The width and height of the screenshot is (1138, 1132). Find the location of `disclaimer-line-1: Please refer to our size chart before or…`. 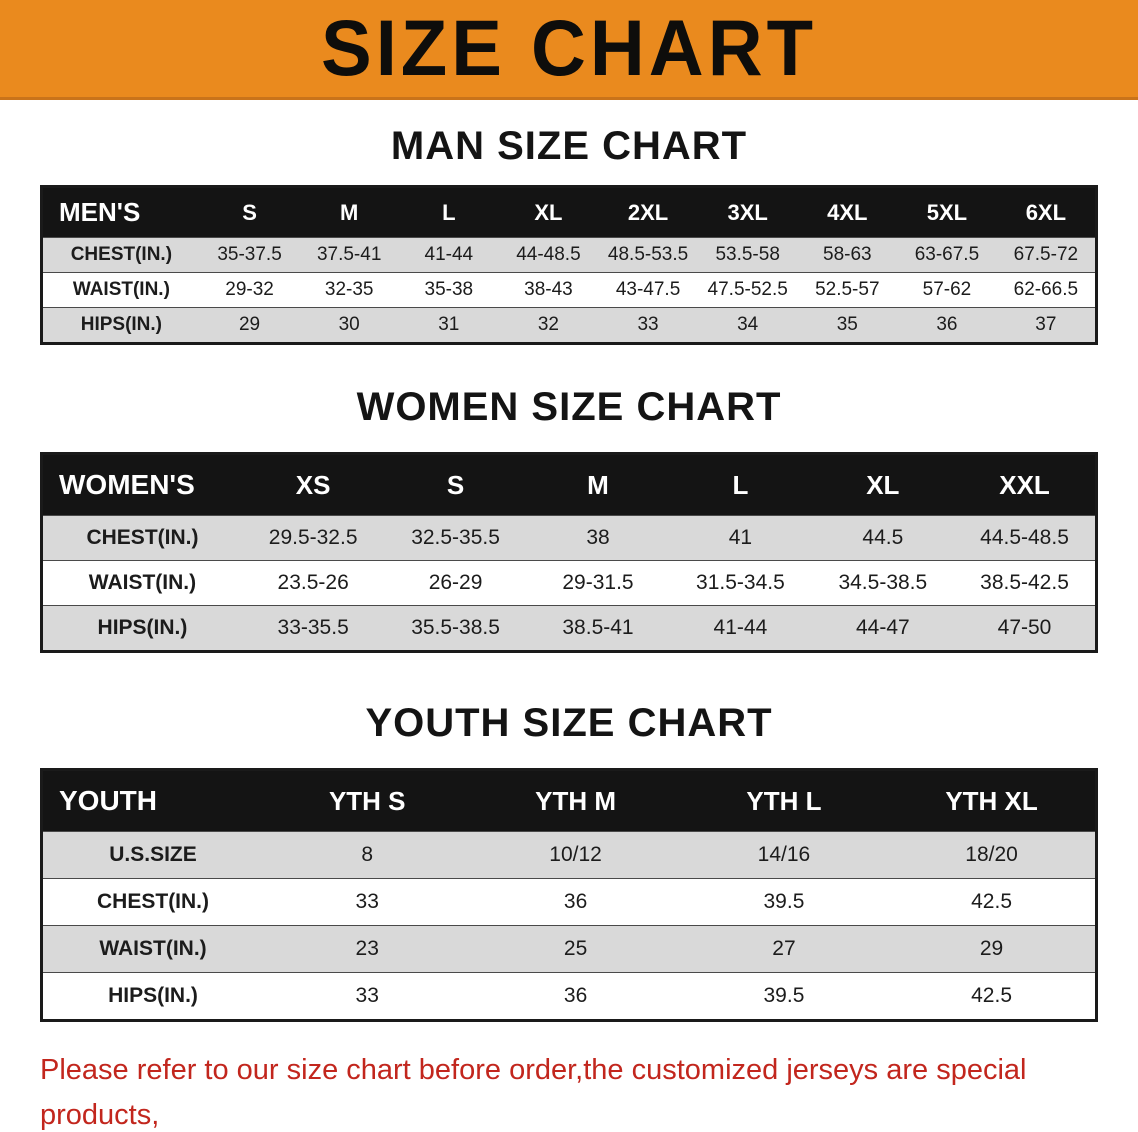

disclaimer-line-1: Please refer to our size chart before or… is located at coordinates (533, 1092).